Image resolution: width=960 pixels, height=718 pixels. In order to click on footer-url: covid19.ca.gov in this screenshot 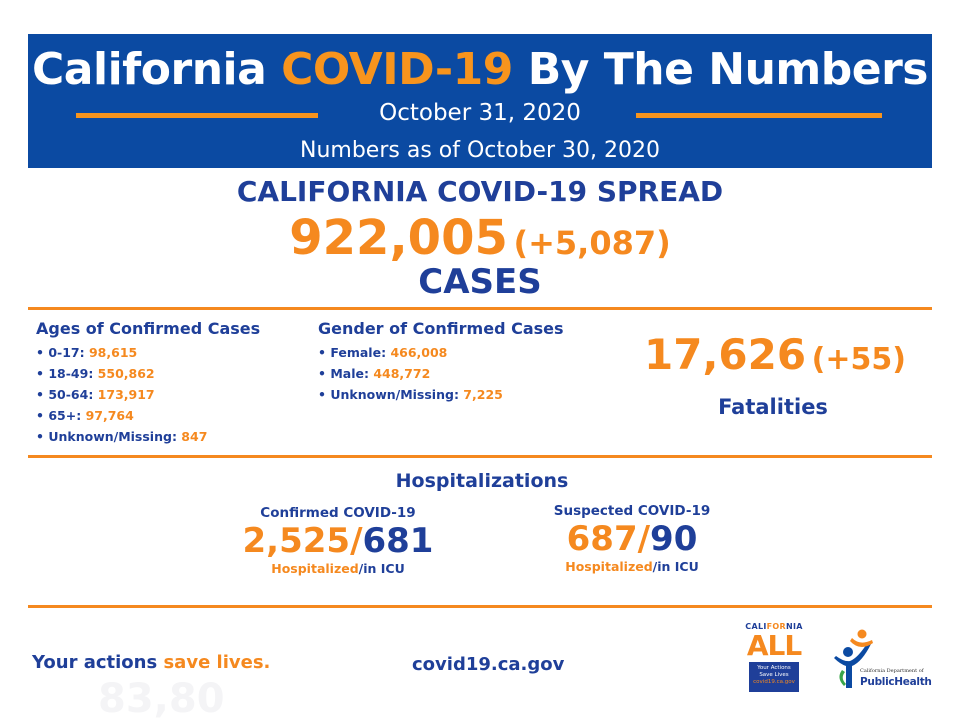, I will do `click(488, 664)`.